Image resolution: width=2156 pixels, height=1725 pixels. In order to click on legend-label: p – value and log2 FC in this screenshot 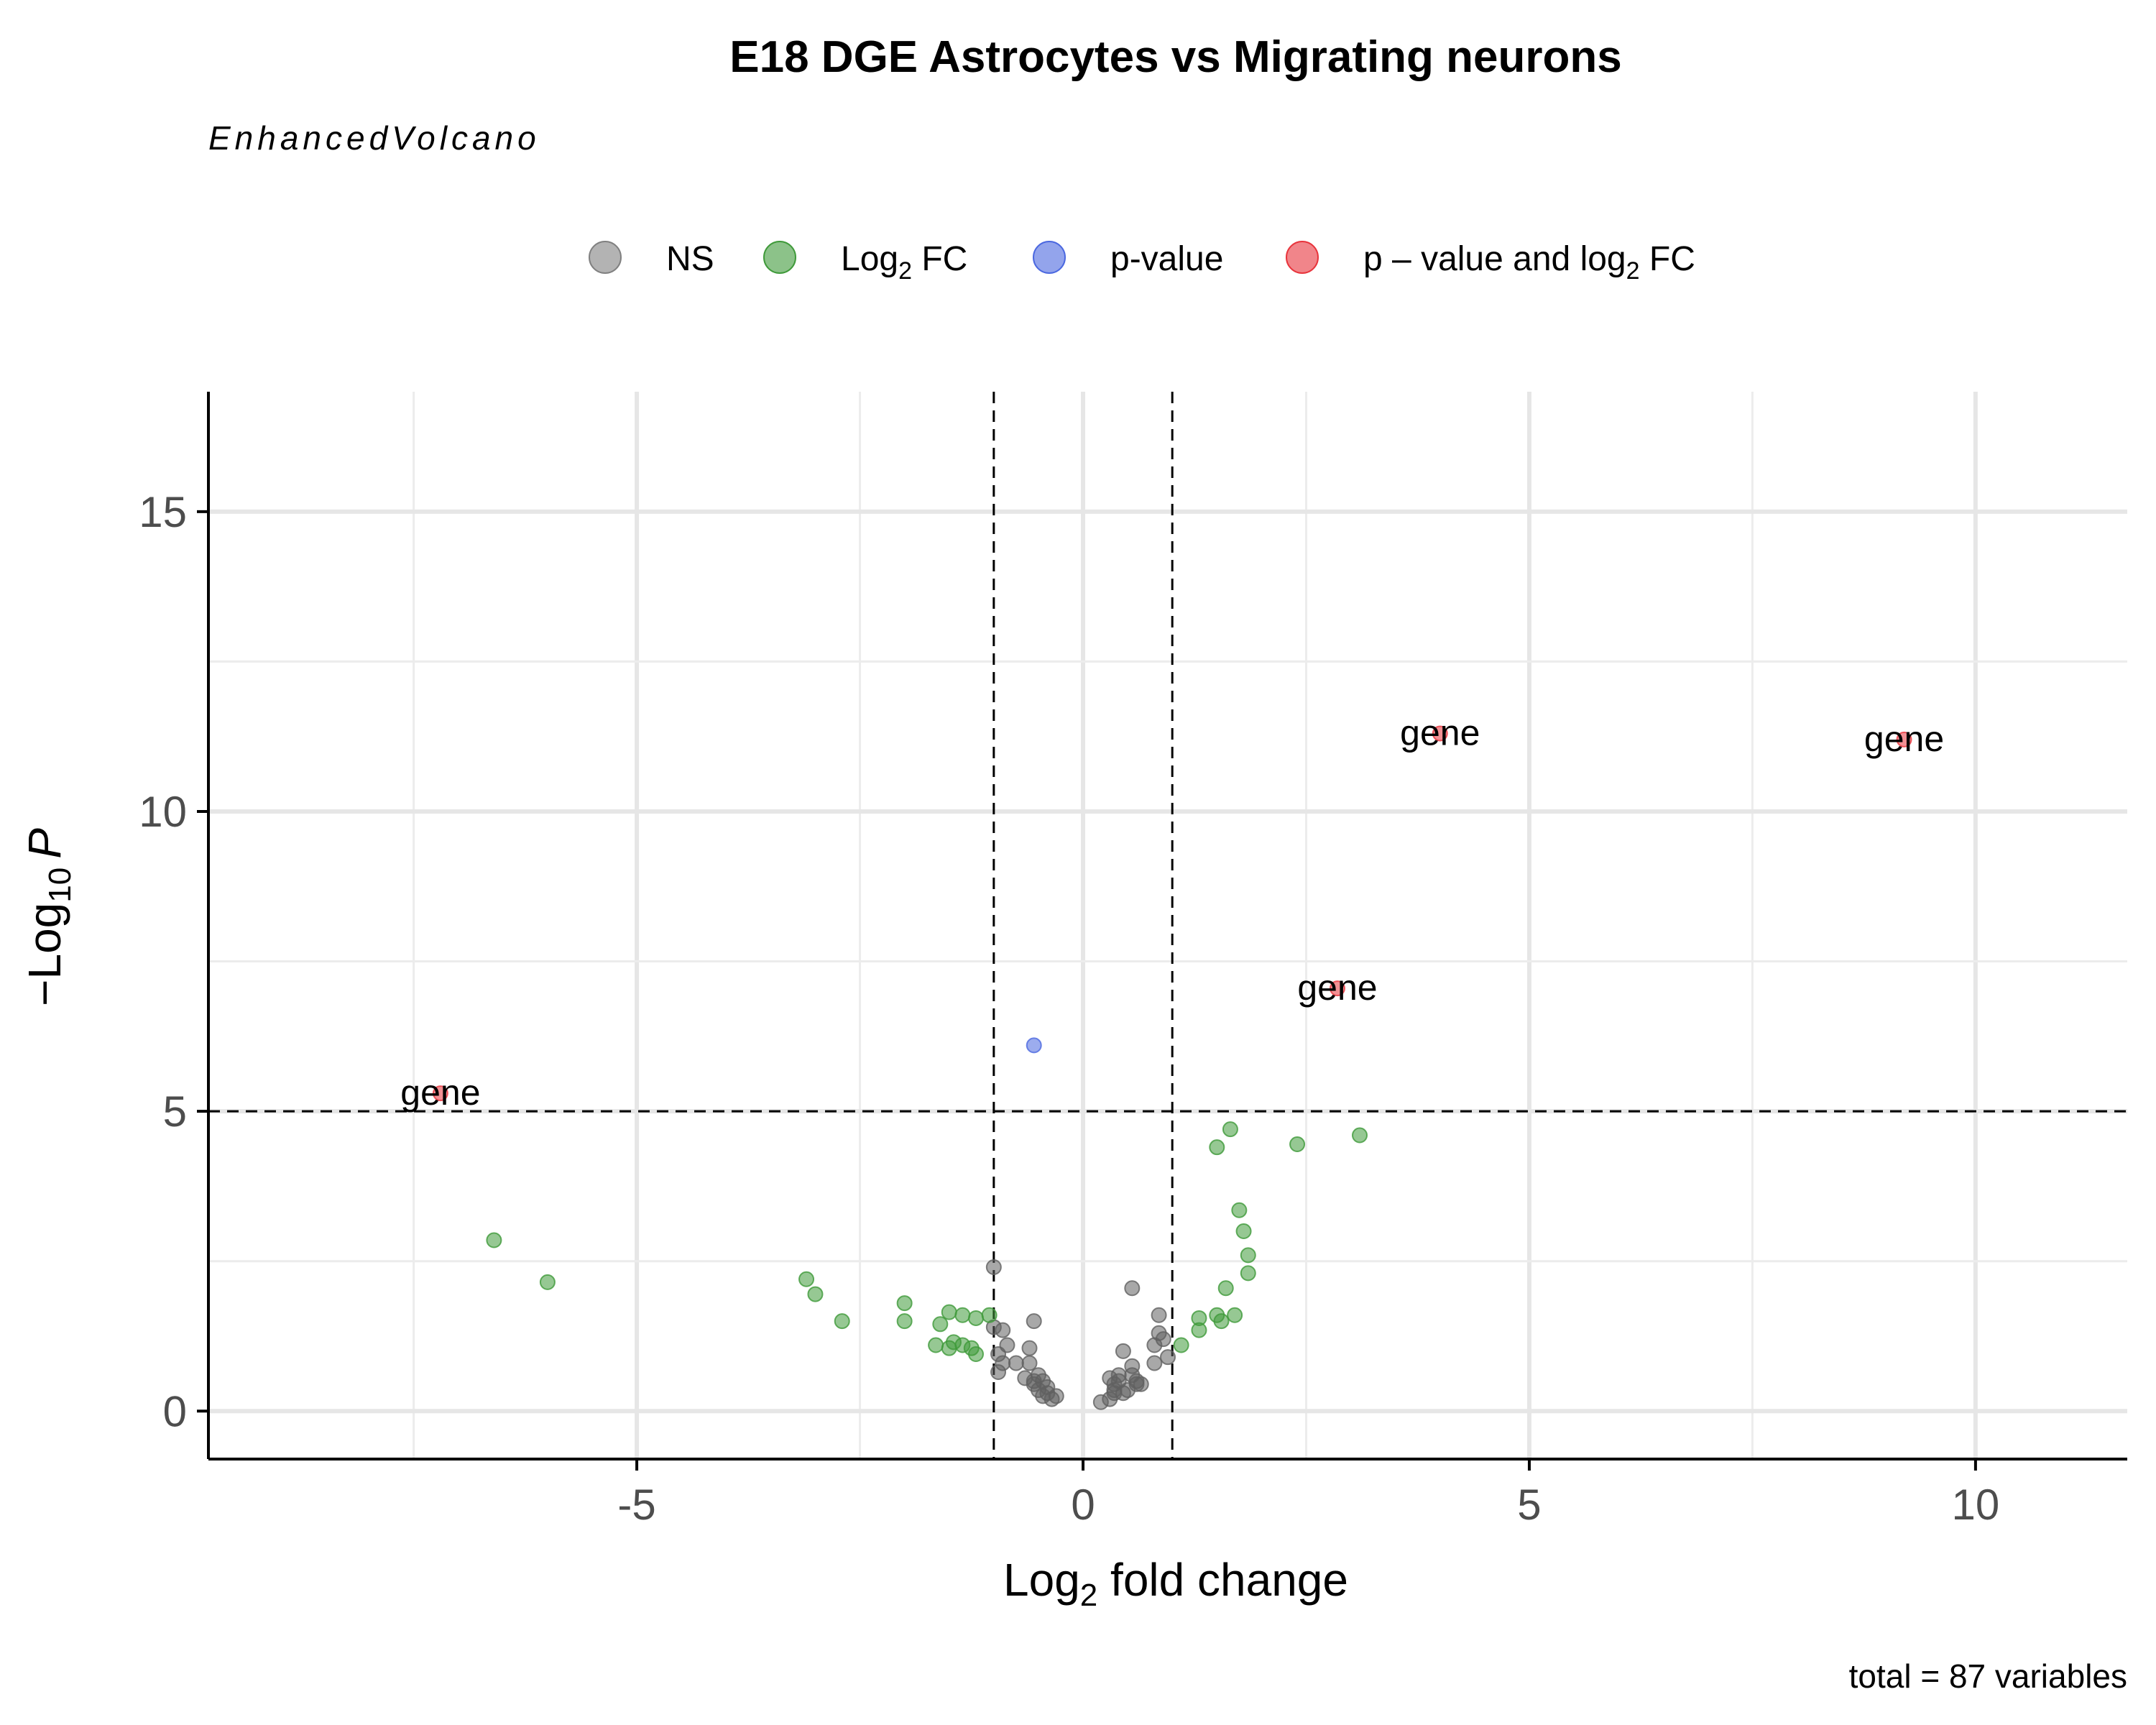, I will do `click(1529, 262)`.